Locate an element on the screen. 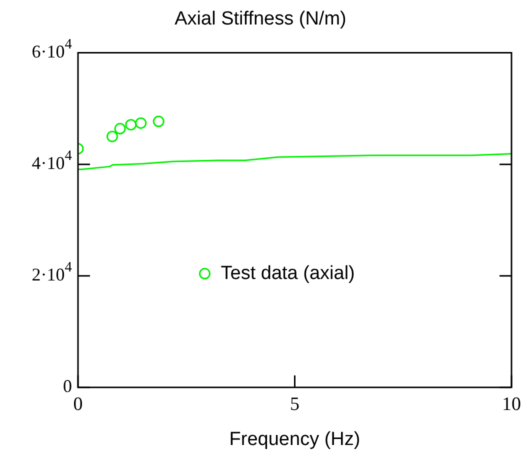 The image size is (527, 459). chart-title: Axial Stiffness (N/m) is located at coordinates (260, 19).